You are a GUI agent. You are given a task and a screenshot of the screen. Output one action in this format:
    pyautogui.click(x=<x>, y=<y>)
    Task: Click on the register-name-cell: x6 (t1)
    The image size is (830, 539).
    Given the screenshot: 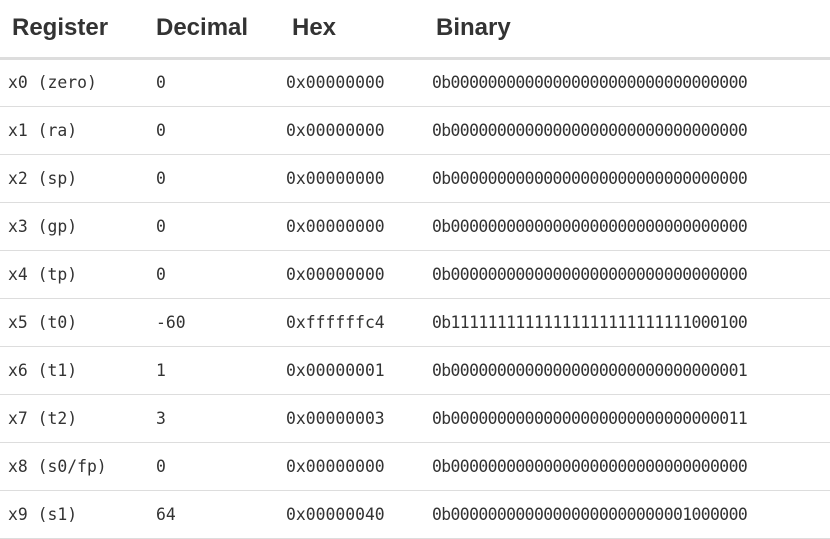 What is the action you would take?
    pyautogui.click(x=71, y=370)
    